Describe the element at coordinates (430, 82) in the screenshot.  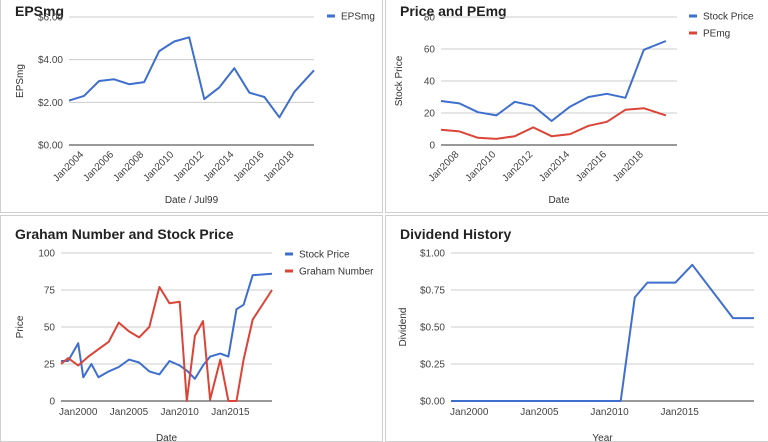
I see `y-tick-label: 40` at that location.